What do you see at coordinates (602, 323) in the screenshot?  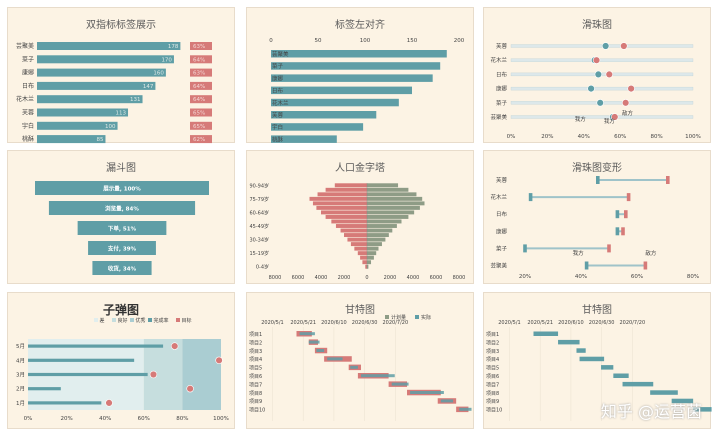 I see `x-tick-label: 2020/6/30` at bounding box center [602, 323].